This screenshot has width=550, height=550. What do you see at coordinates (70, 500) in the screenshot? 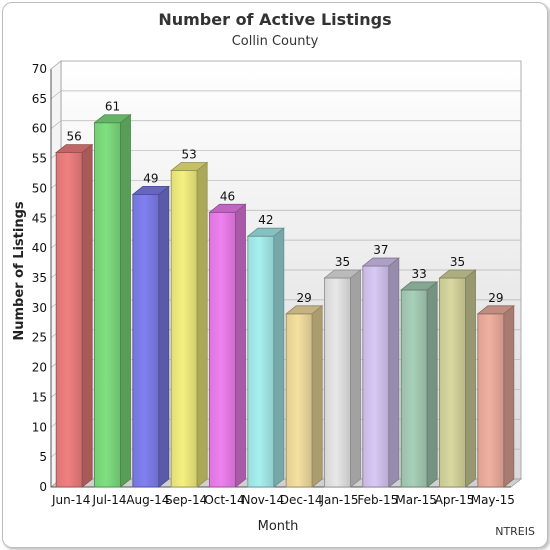
I see `x-tick-label: Jun-14` at bounding box center [70, 500].